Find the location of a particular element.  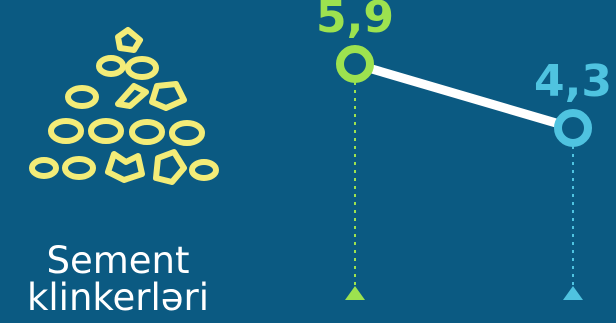

caption-line-2: klinkerləri is located at coordinates (118, 297).